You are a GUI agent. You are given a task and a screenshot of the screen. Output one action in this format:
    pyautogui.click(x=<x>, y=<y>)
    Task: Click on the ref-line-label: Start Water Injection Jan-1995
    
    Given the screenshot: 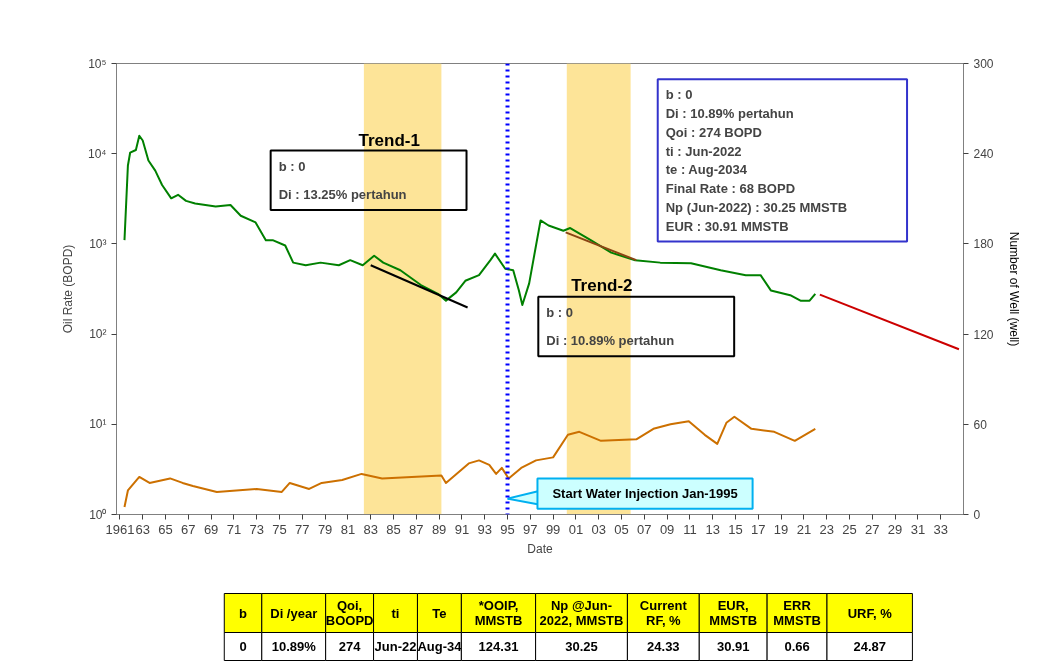 What is the action you would take?
    pyautogui.click(x=645, y=494)
    